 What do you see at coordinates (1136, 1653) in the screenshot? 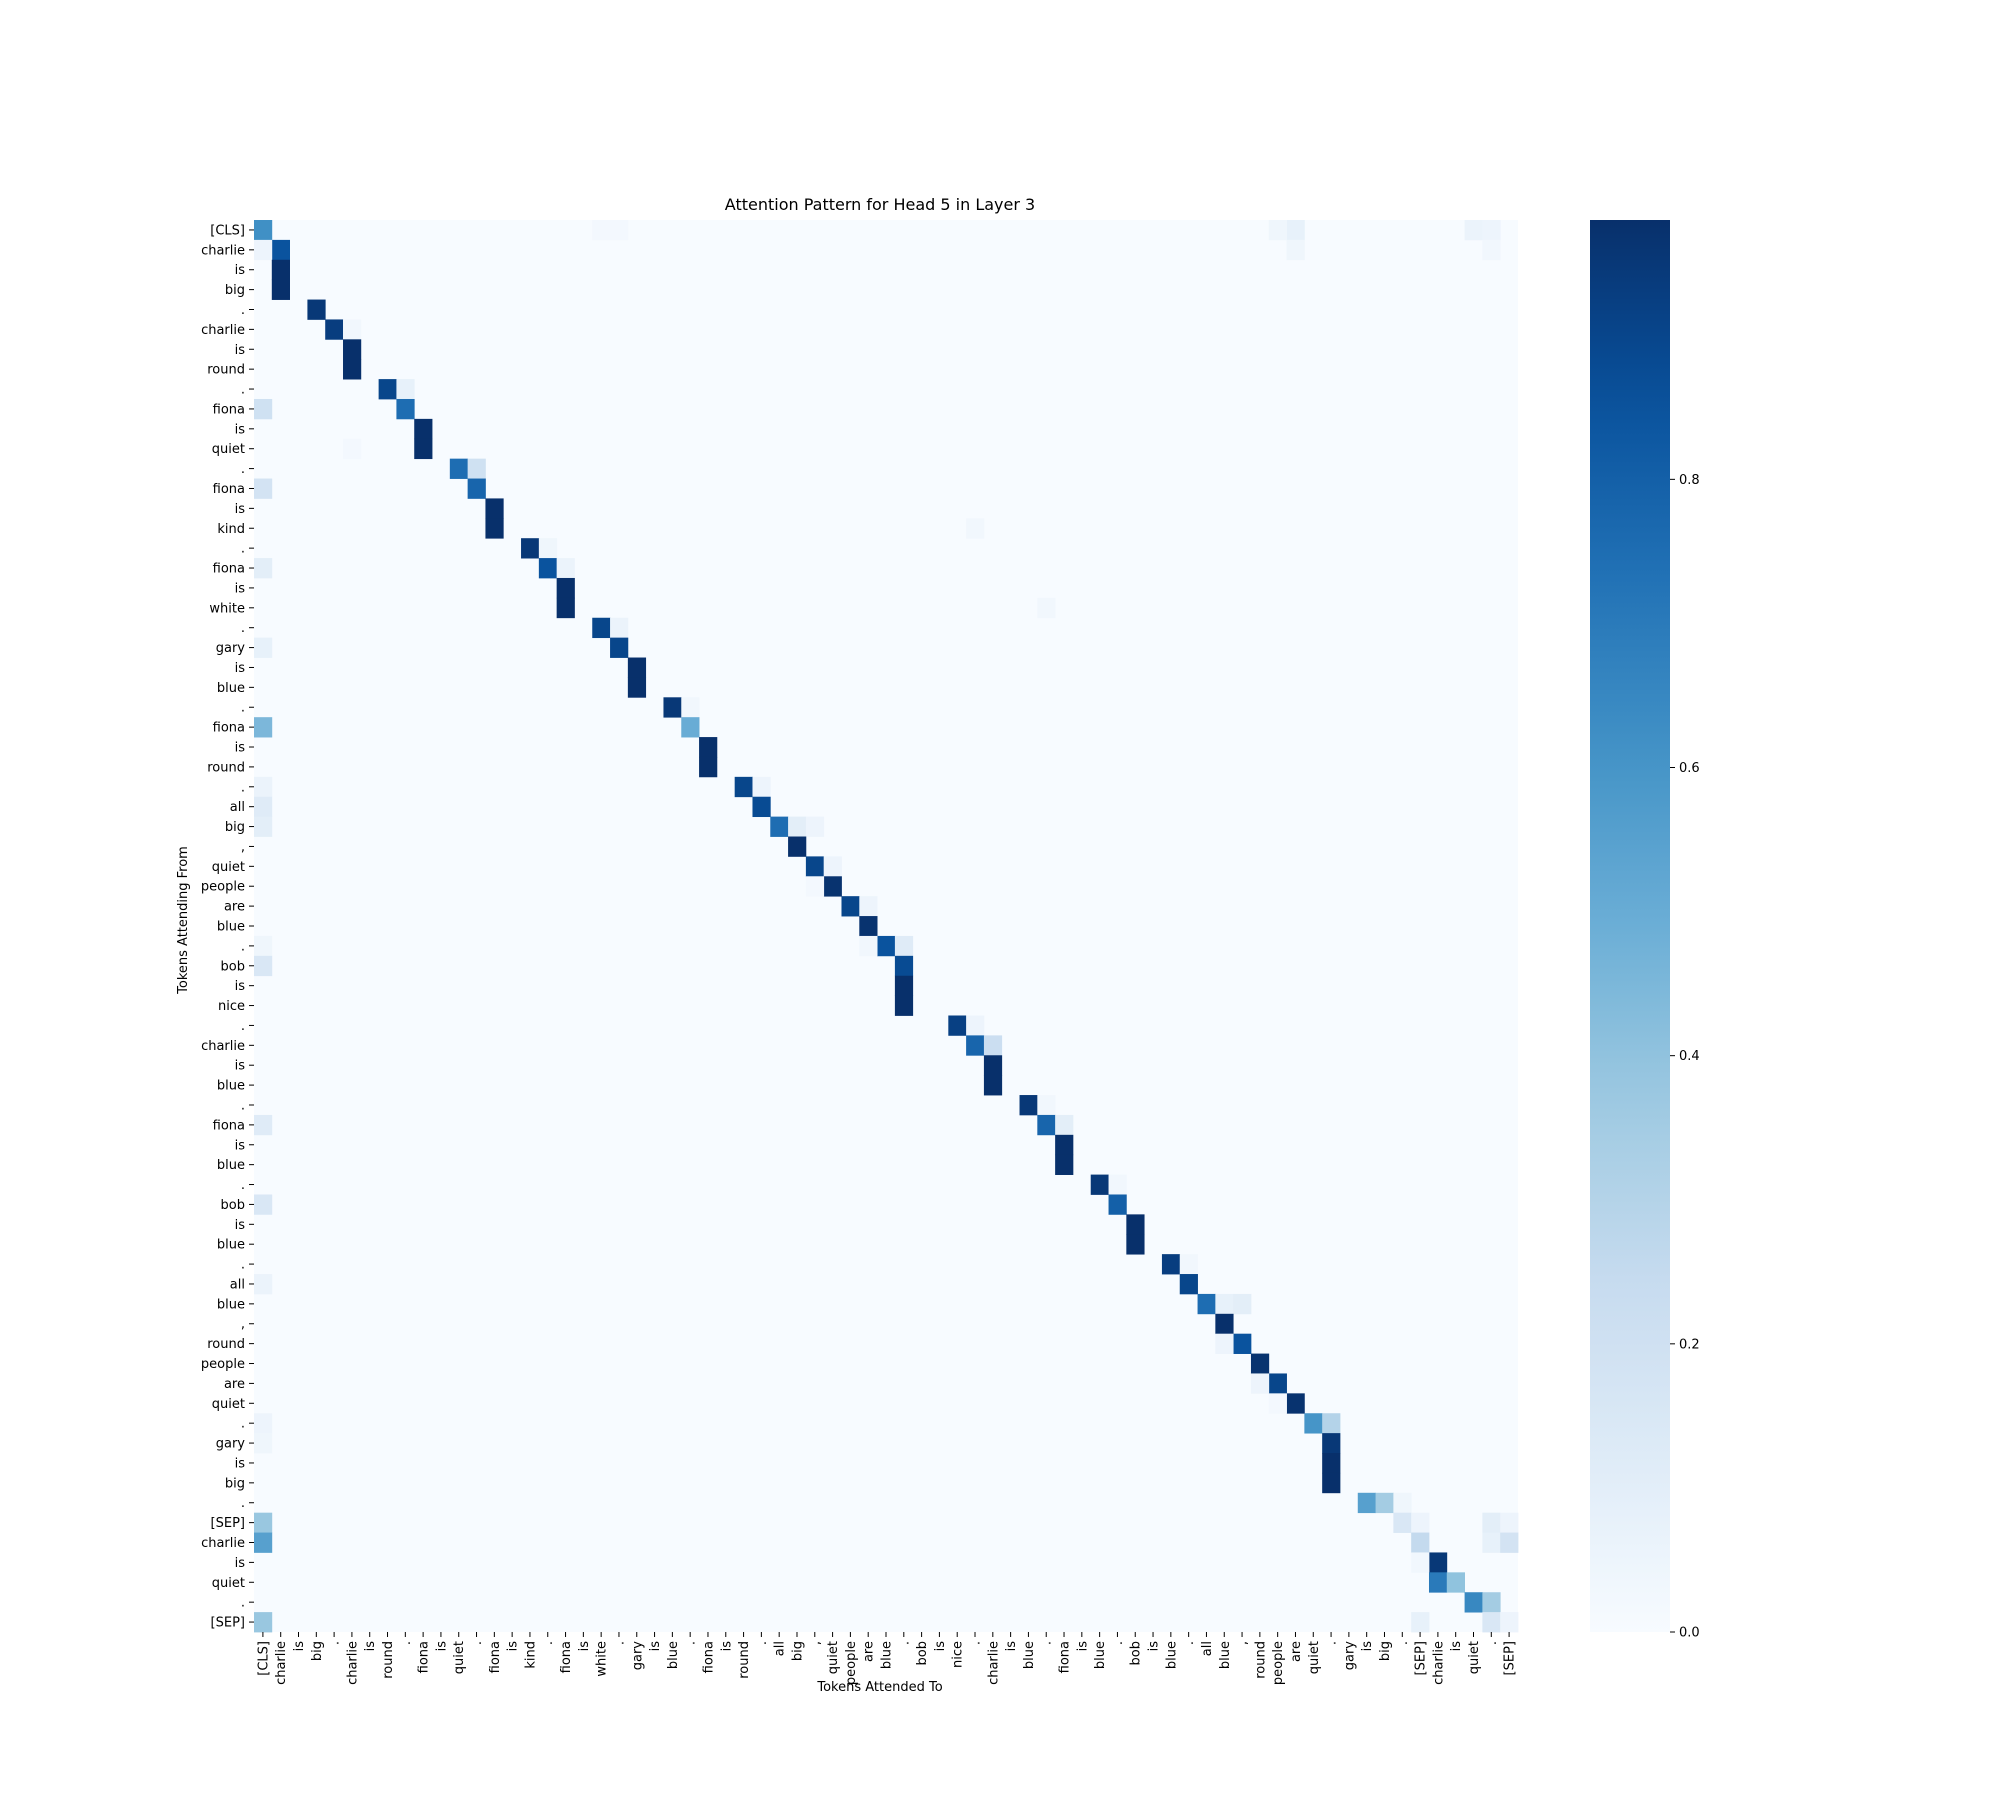
I see `x-tick-label: bob` at bounding box center [1136, 1653].